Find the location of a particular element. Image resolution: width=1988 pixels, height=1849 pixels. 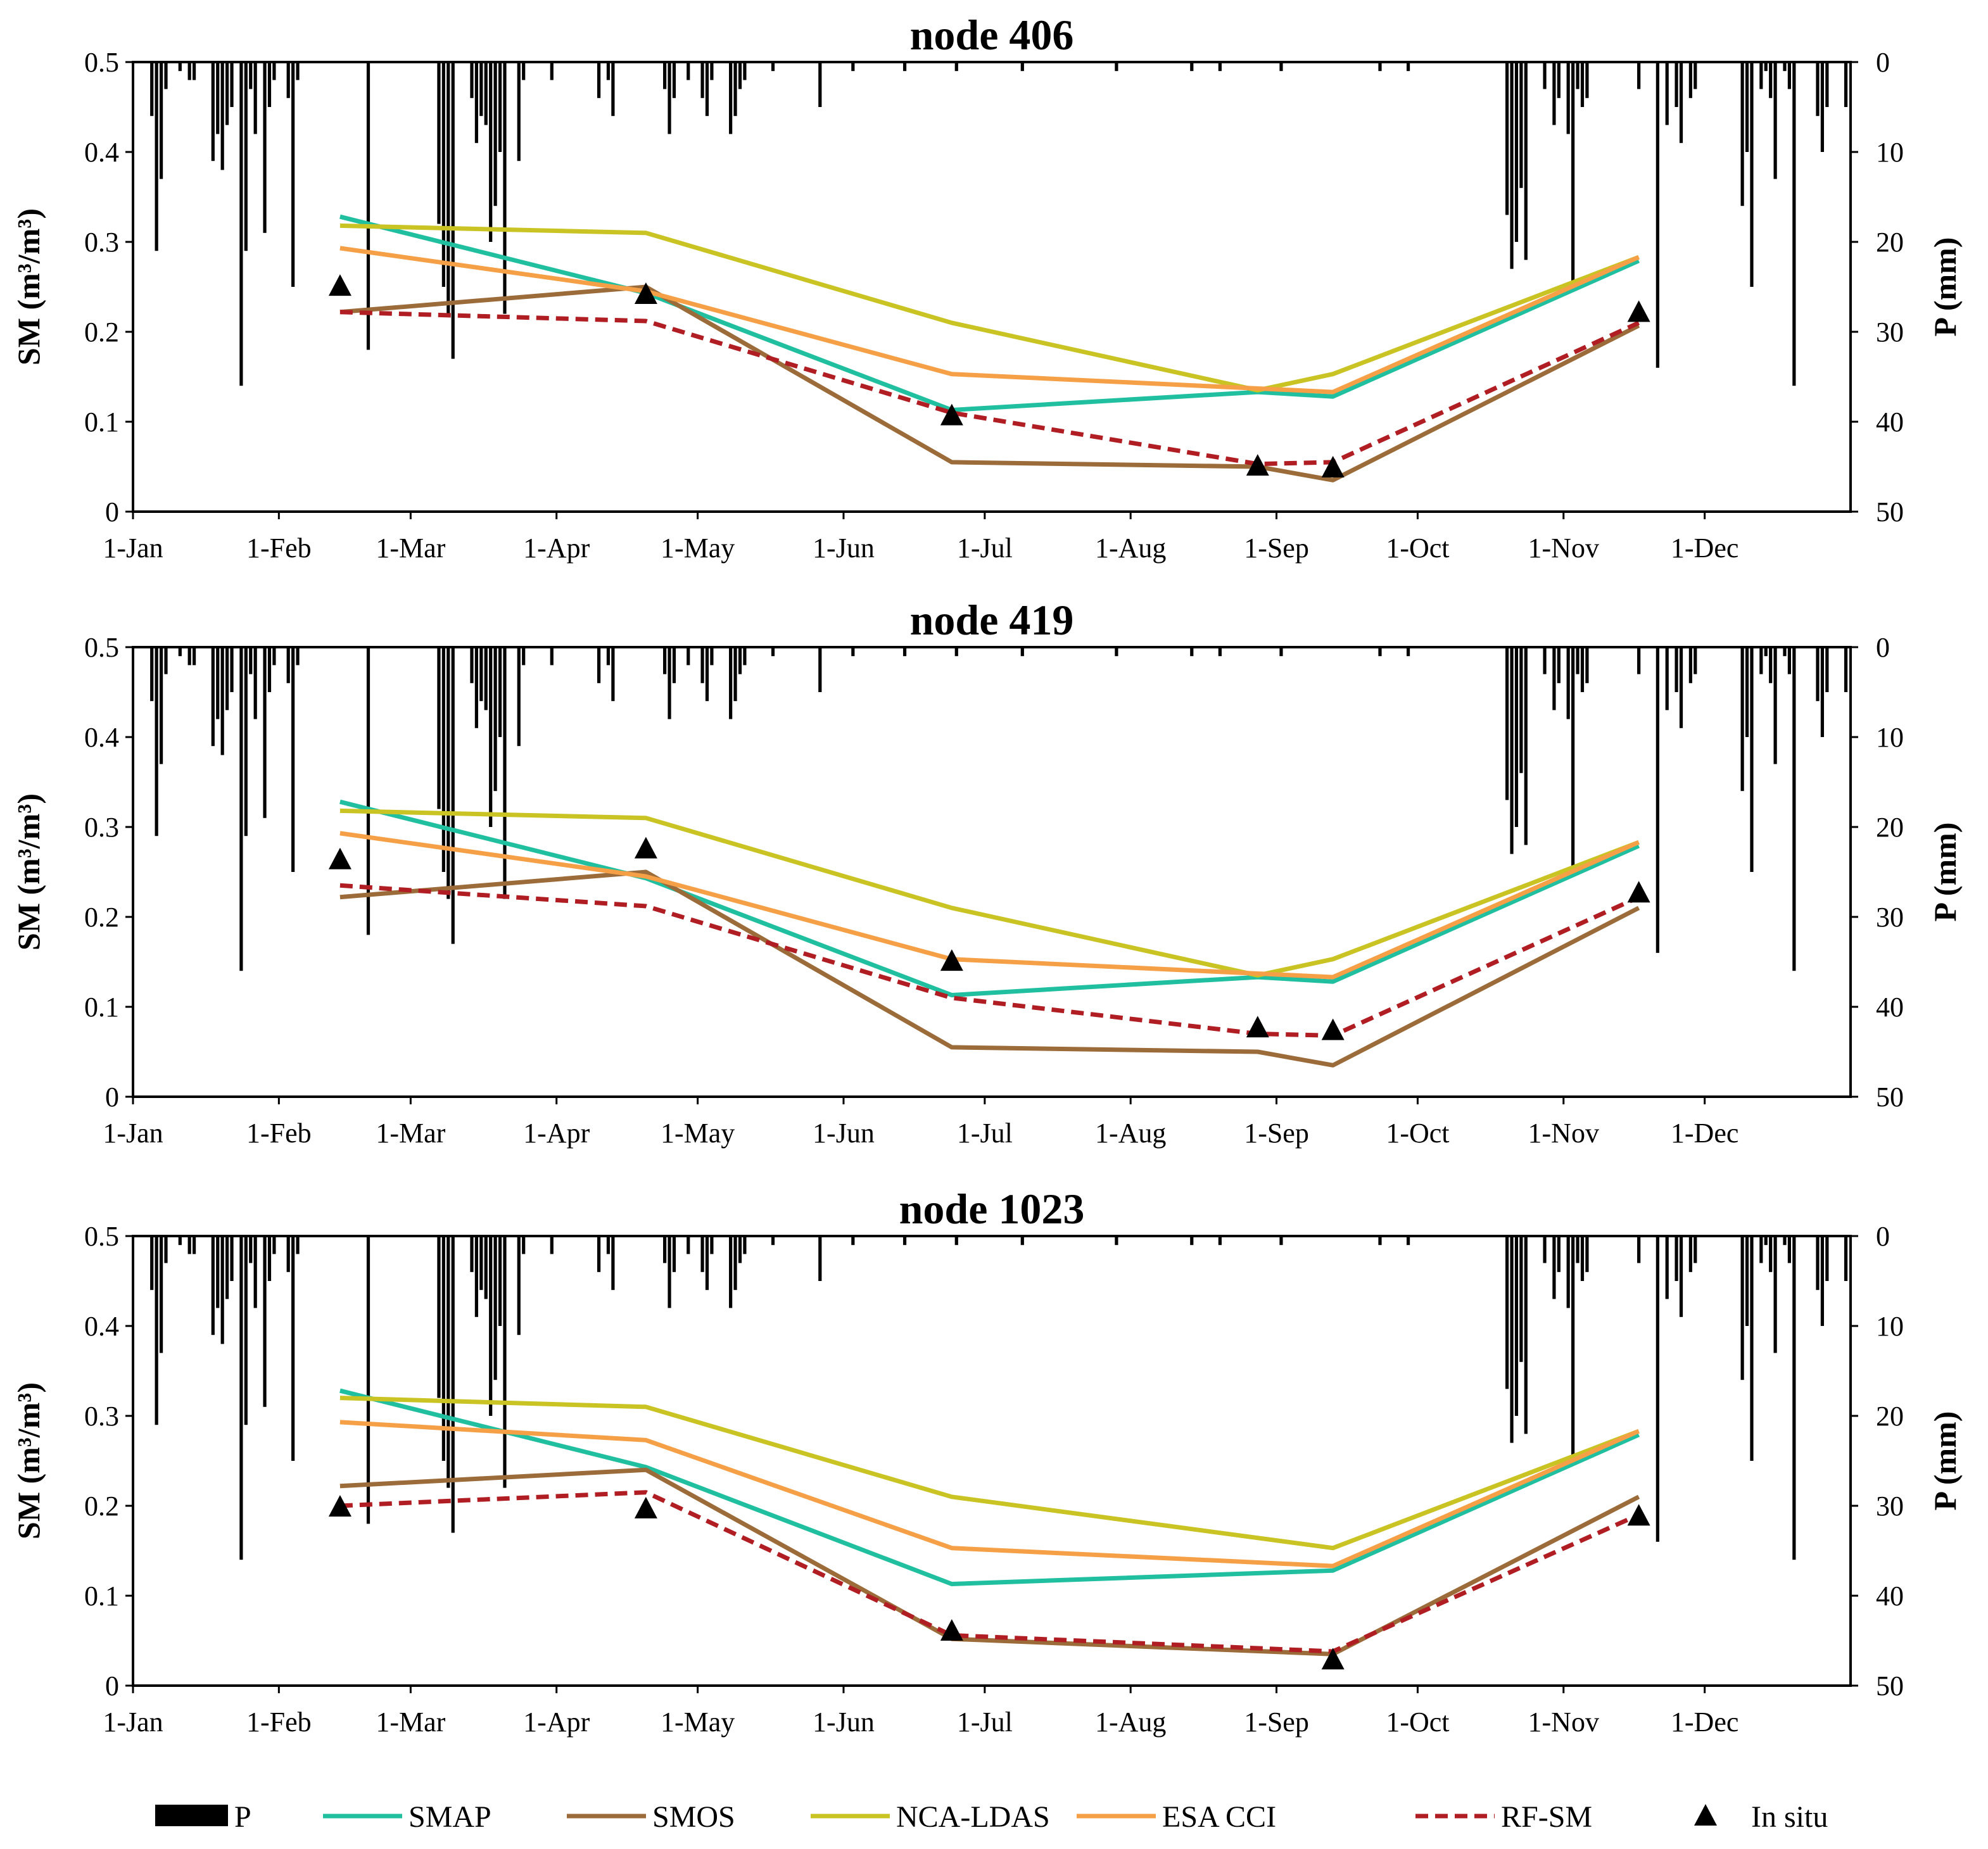

y-tick-label: 0.5 is located at coordinates (102, 62).